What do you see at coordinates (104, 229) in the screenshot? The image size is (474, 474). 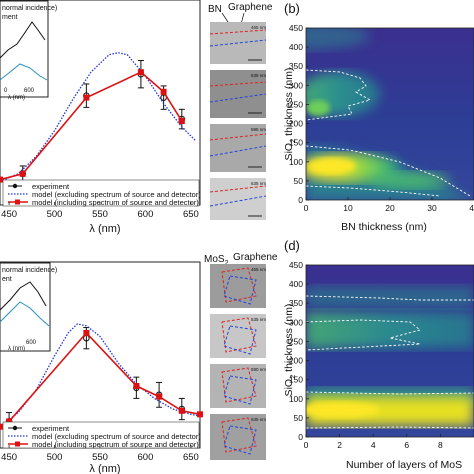 I see `xlabel-top: λ (nm)` at bounding box center [104, 229].